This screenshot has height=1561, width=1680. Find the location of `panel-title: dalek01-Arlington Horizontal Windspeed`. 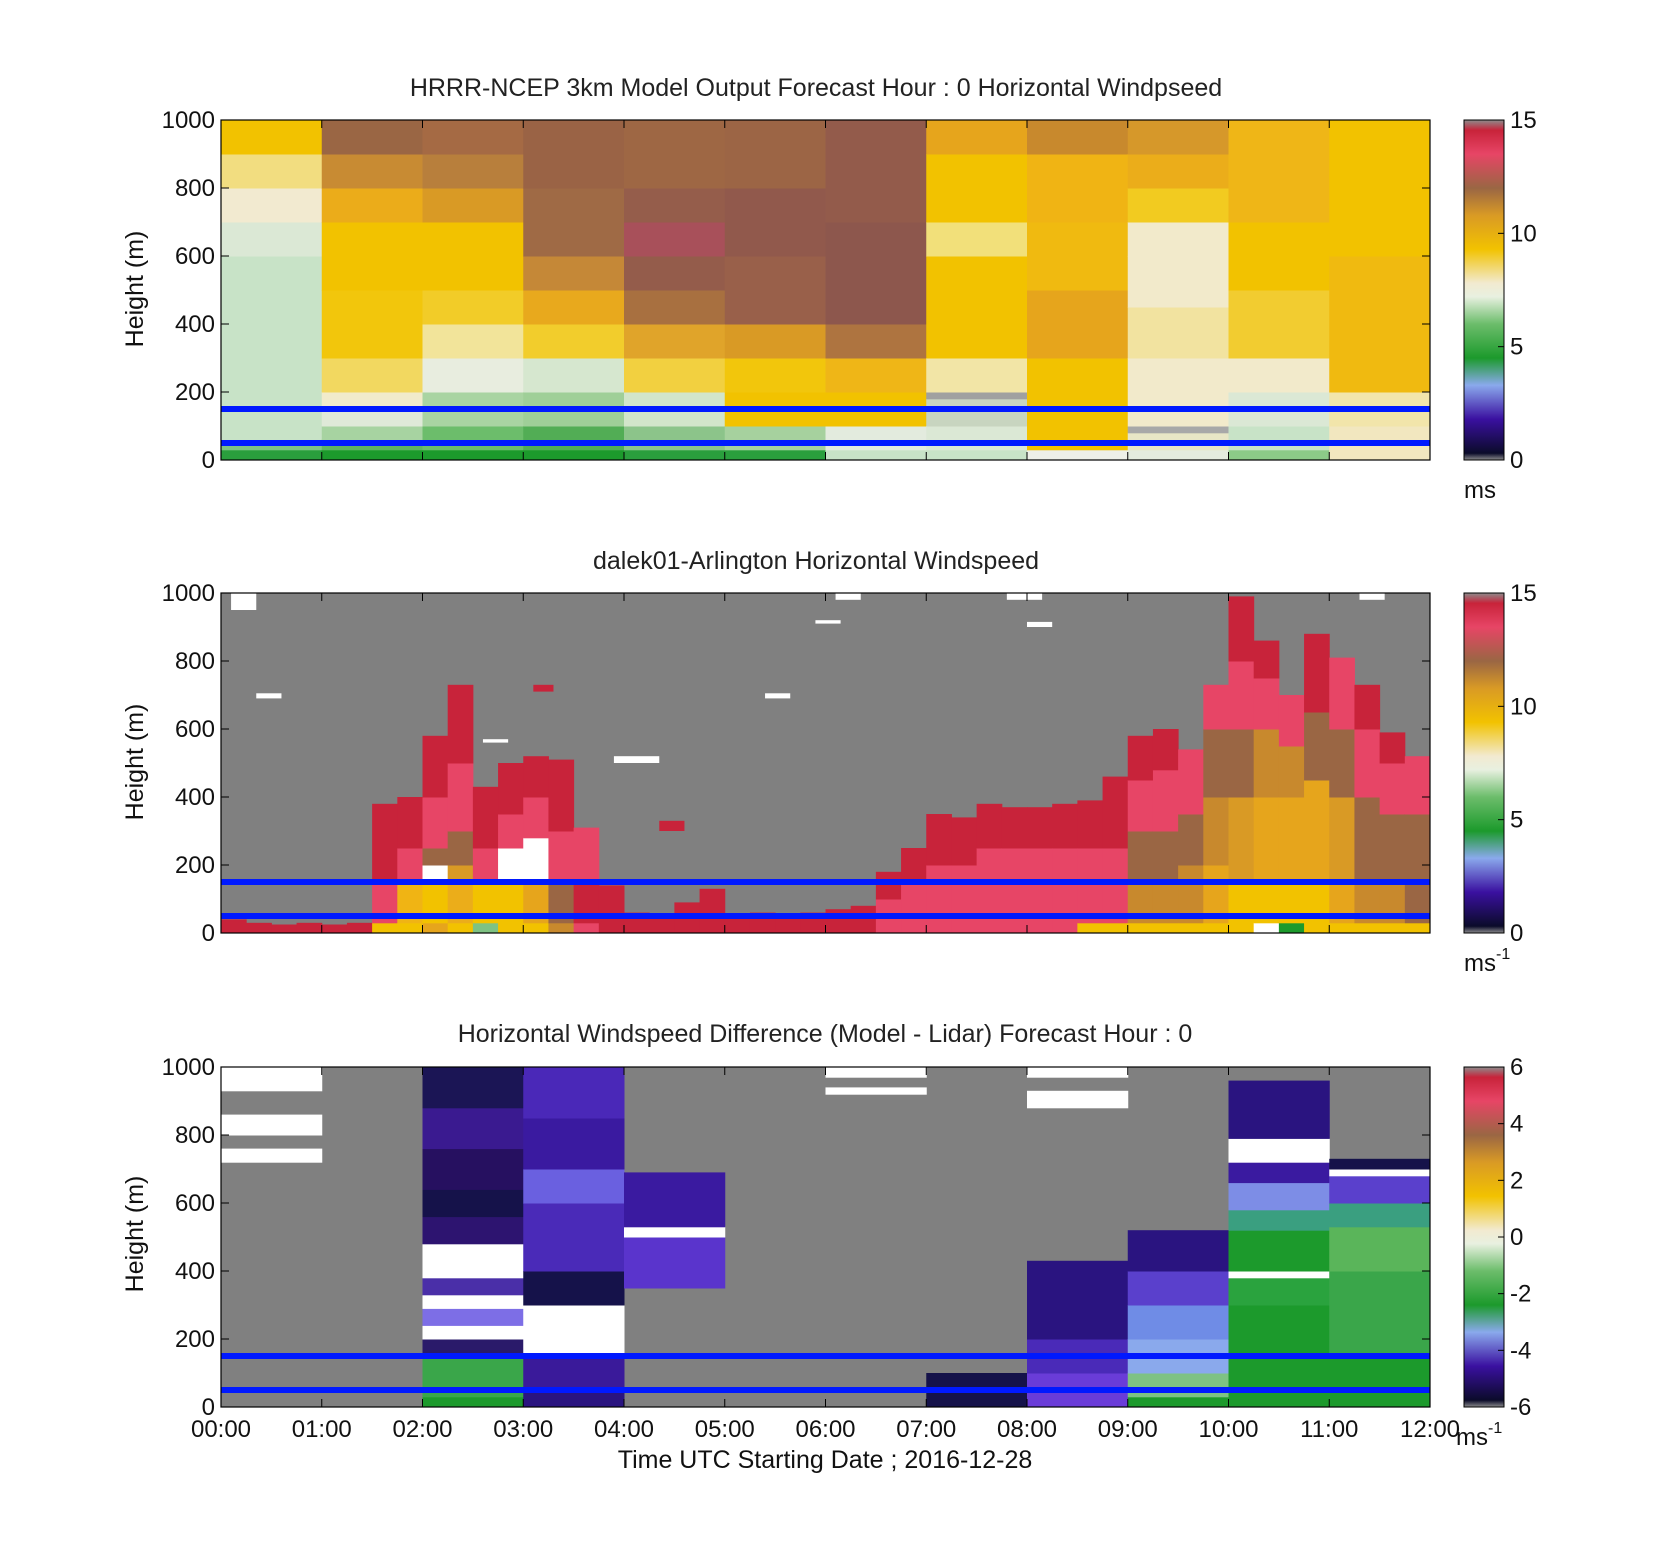

panel-title: dalek01-Arlington Horizontal Windspeed is located at coordinates (816, 561).